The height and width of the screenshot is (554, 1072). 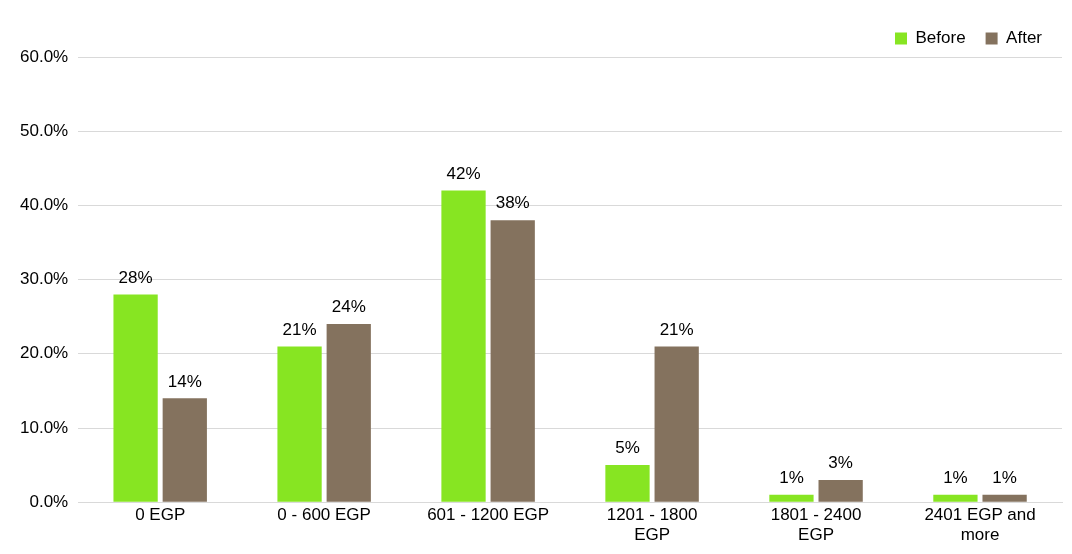 What do you see at coordinates (652, 525) in the screenshot?
I see `x-tick-label: 1201 - 1800 EGP` at bounding box center [652, 525].